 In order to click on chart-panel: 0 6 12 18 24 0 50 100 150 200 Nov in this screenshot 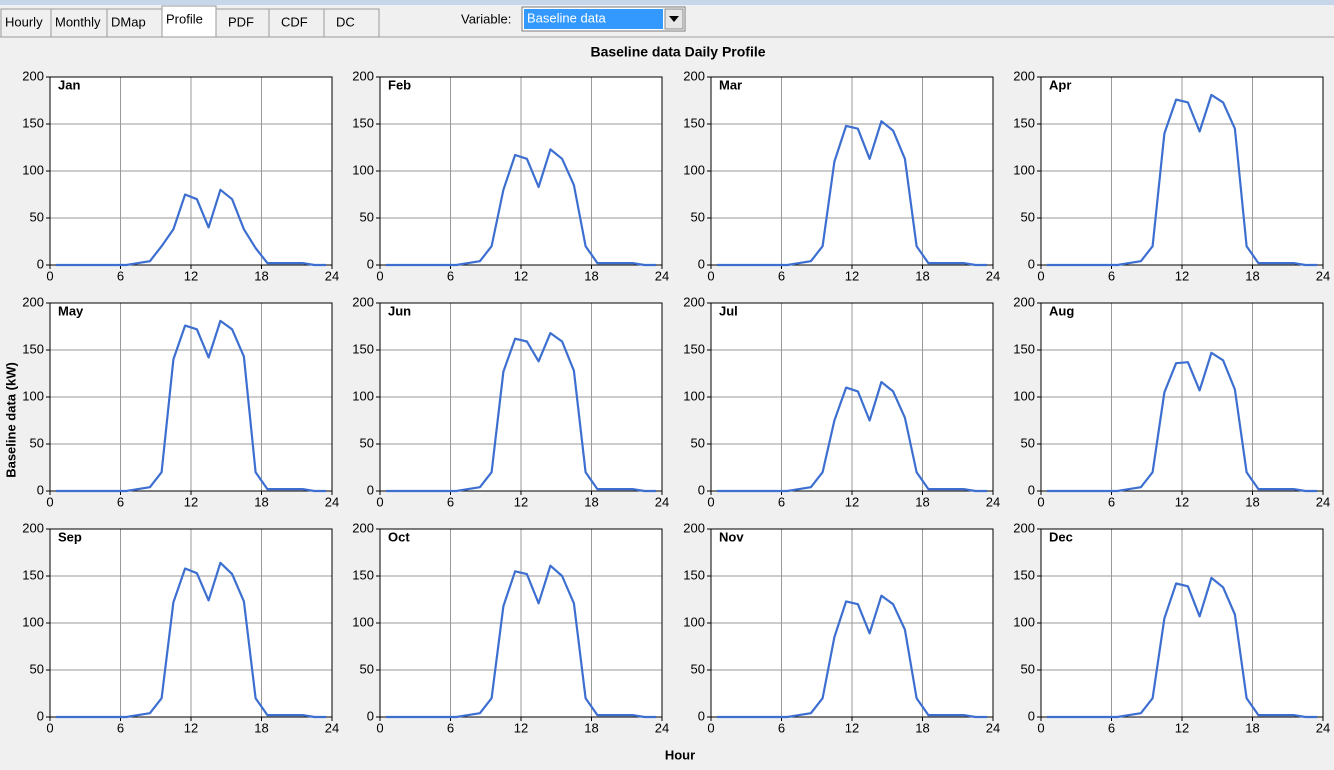, I will do `click(841, 627)`.